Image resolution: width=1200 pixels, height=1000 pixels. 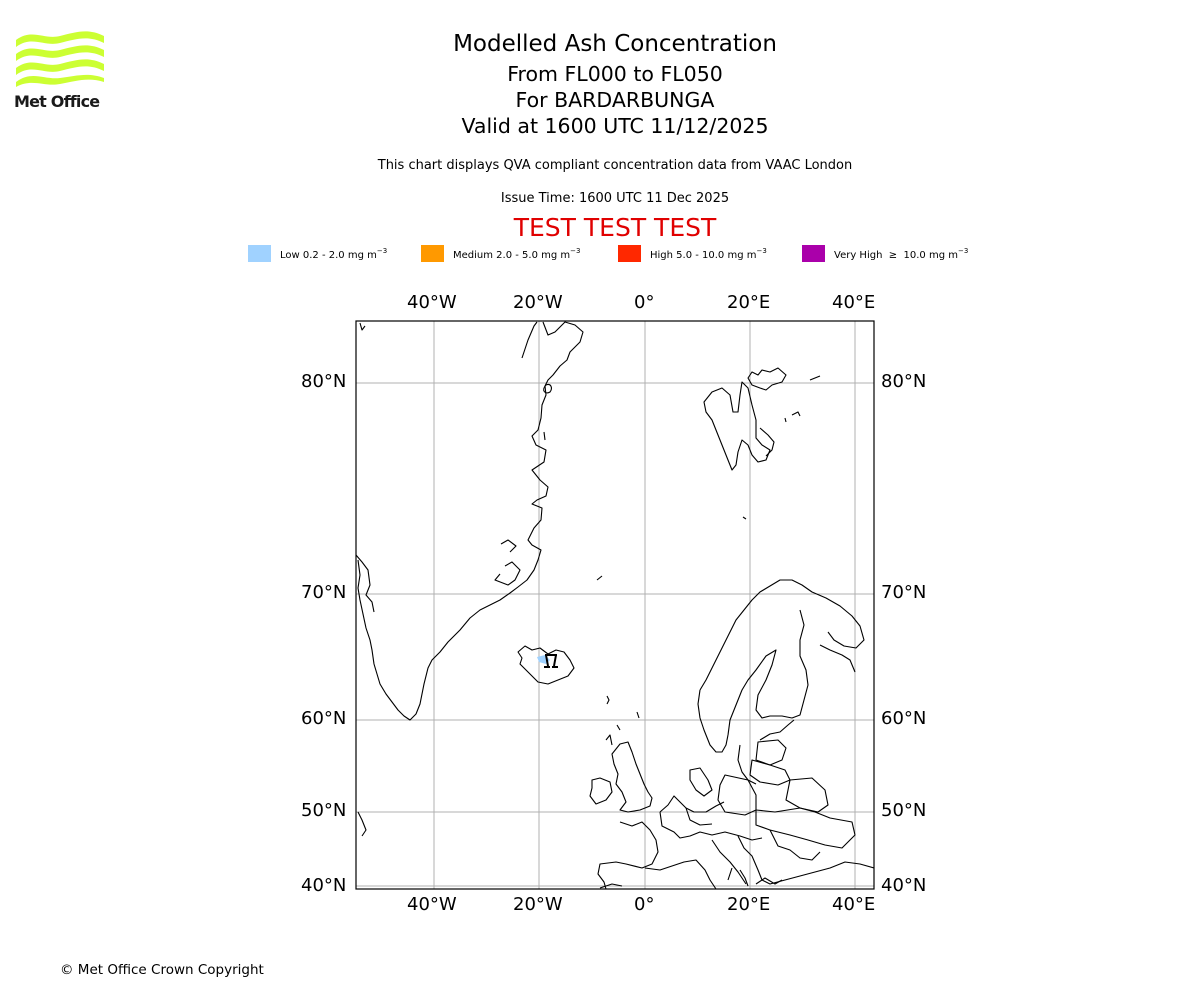 I want to click on y-tick-right-80n: 80°N, so click(x=904, y=381).